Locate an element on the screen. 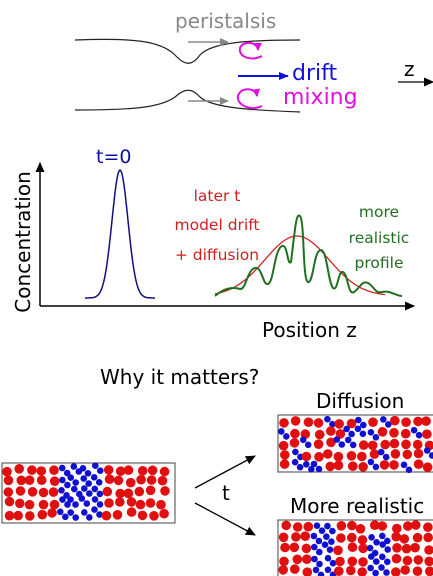  y-axis-label: Concentration is located at coordinates (23, 241).